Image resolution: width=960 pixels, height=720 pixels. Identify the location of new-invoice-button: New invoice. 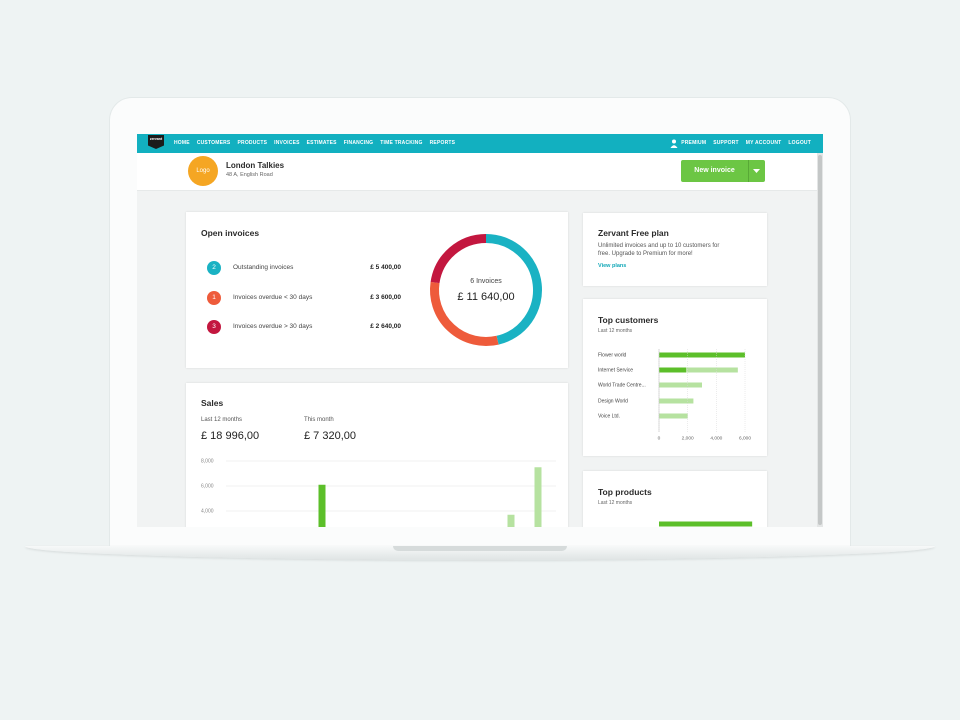
(723, 171).